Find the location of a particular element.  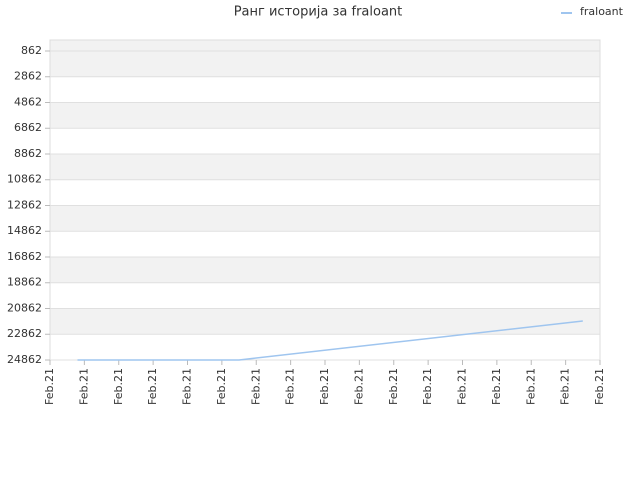

y-tick-label: 18862 is located at coordinates (24, 282).